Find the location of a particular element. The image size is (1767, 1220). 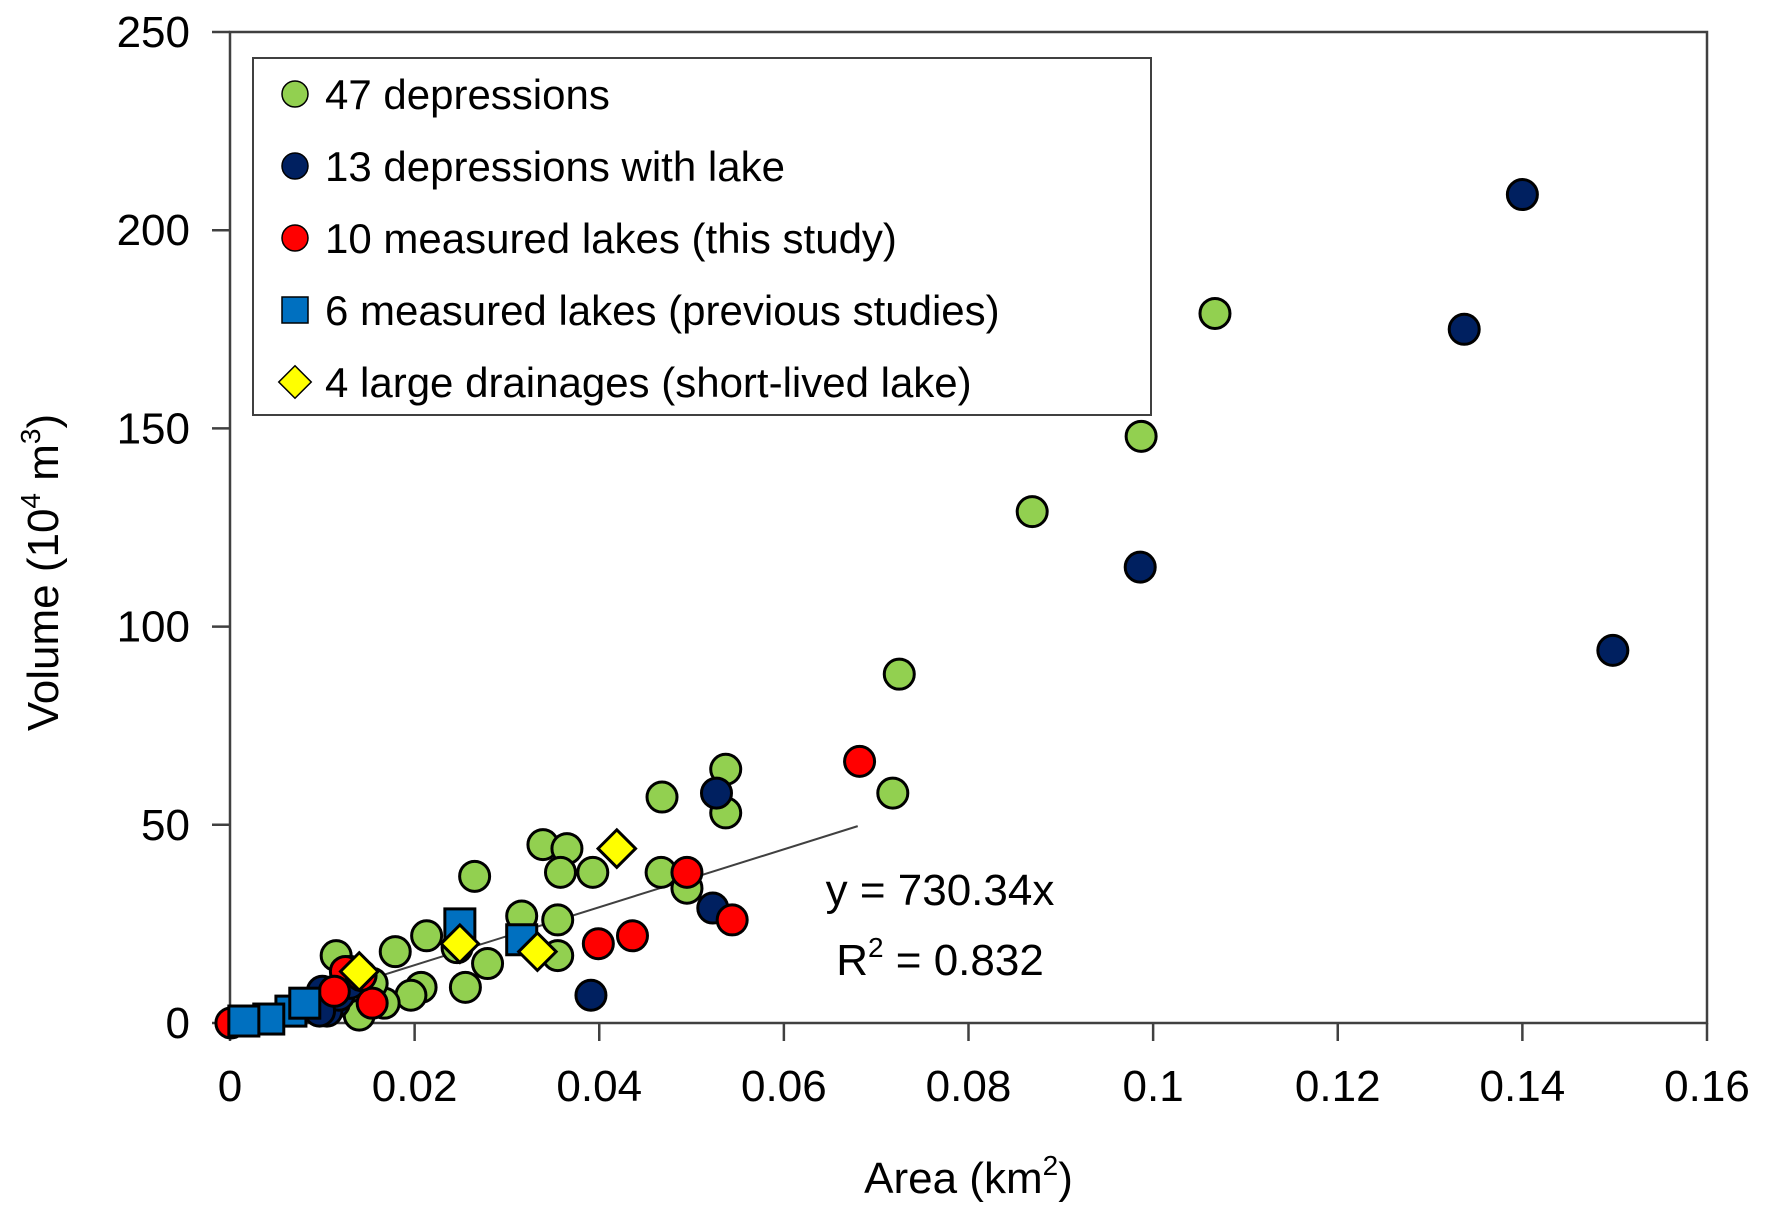

y-axis: 0 50 100 150 200 250 is located at coordinates (173, 528).